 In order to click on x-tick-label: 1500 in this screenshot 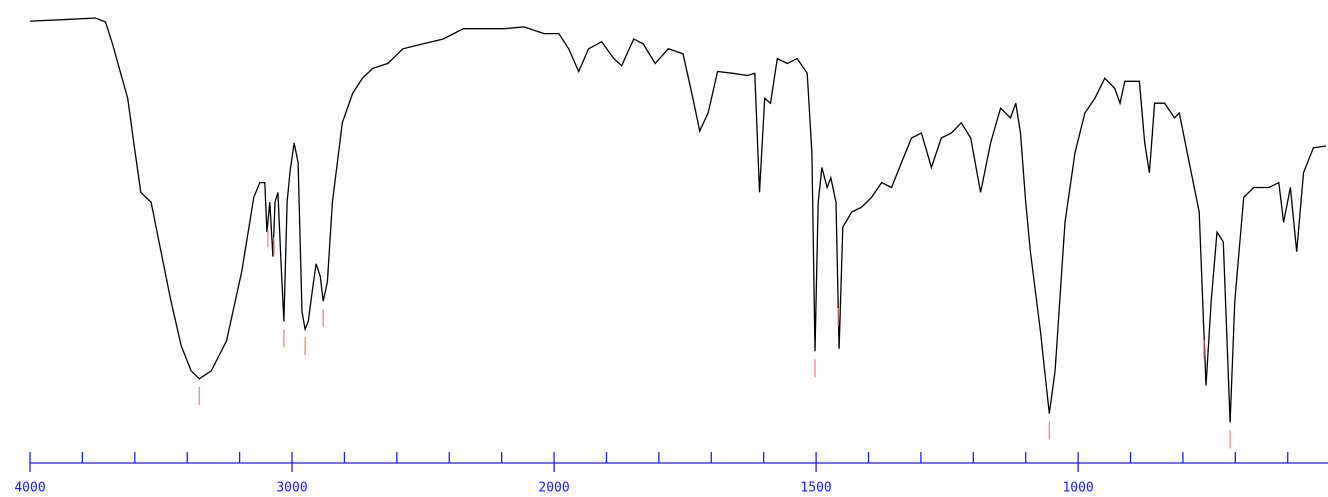, I will do `click(815, 488)`.